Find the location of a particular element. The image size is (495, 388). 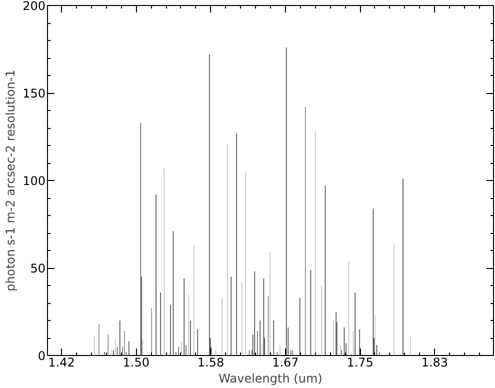

x-tick-label: 1.50 is located at coordinates (136, 363).